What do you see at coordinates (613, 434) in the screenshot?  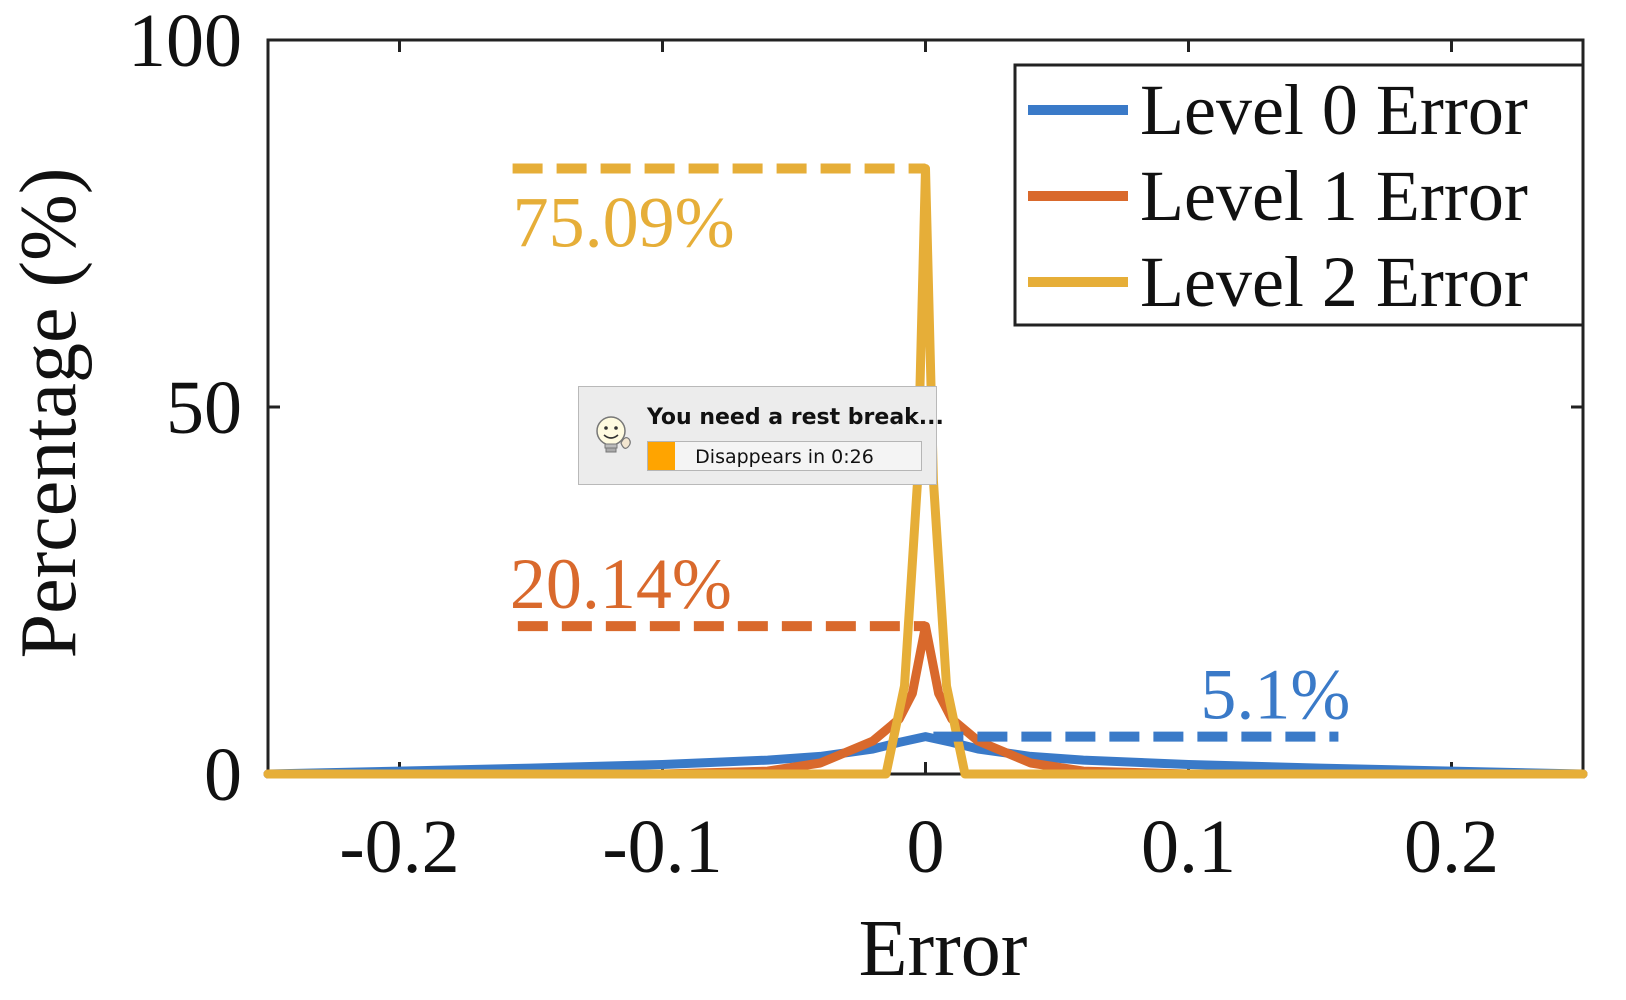 I see `lightbulb-smiley-icon` at bounding box center [613, 434].